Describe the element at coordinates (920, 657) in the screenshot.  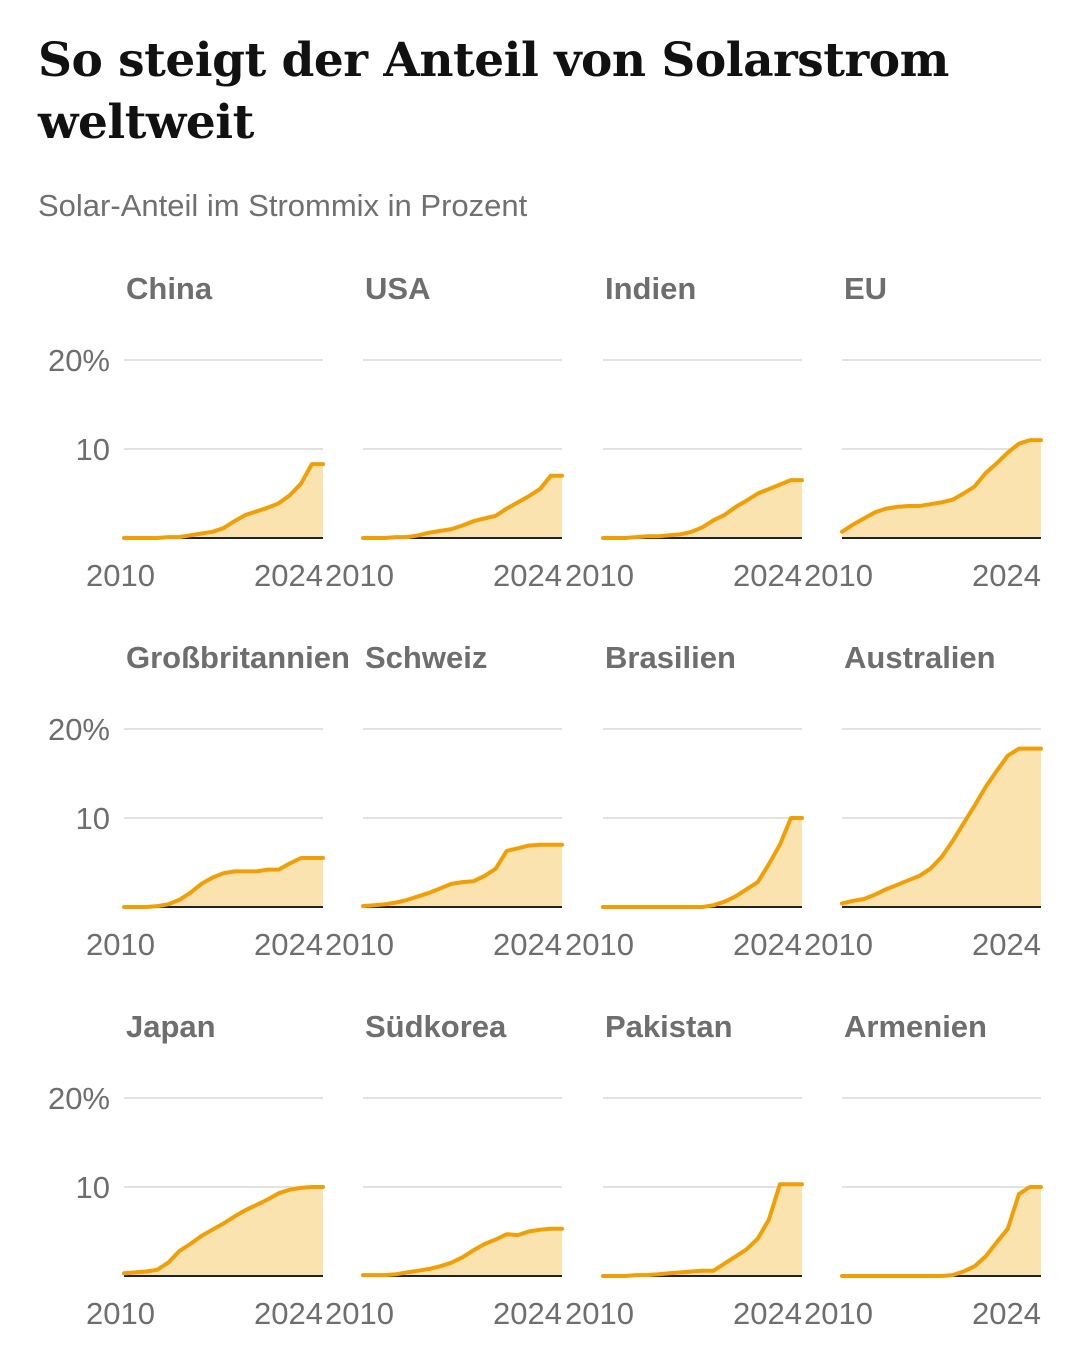
I see `panel-title: Australien` at that location.